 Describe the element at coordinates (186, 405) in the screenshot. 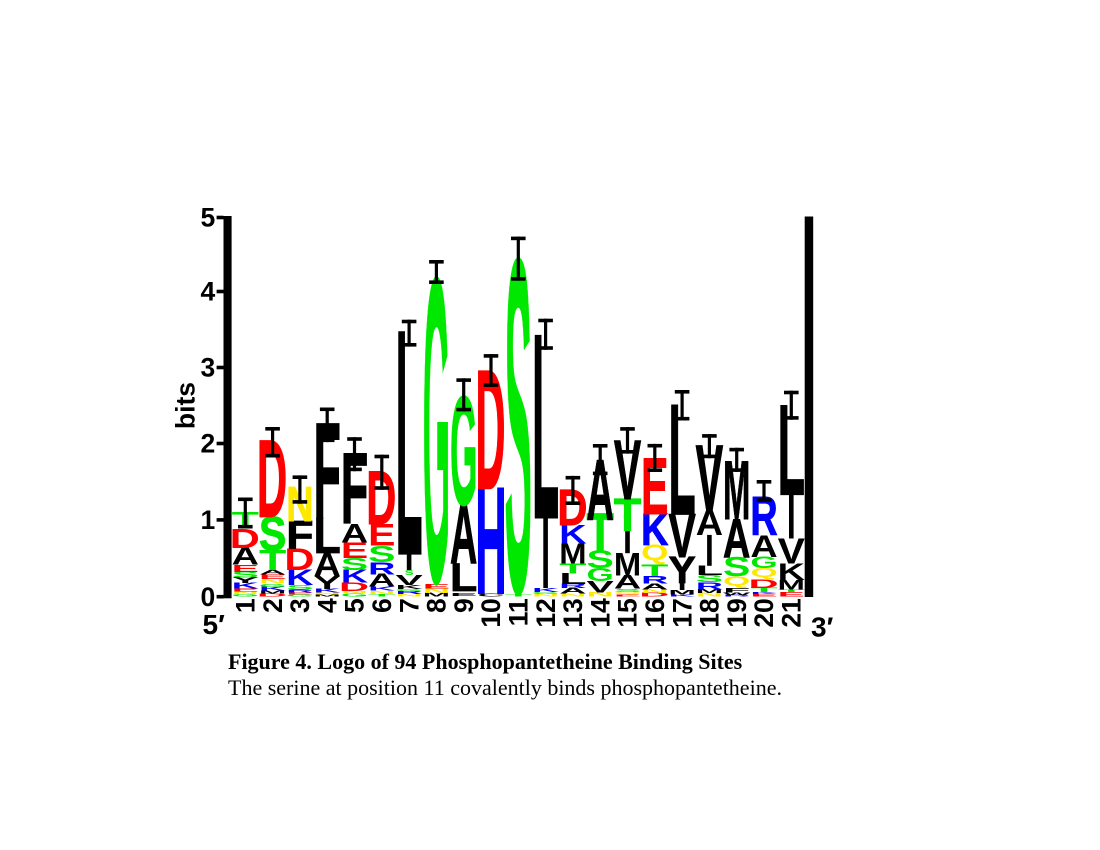

I see `svg-text: bits` at that location.